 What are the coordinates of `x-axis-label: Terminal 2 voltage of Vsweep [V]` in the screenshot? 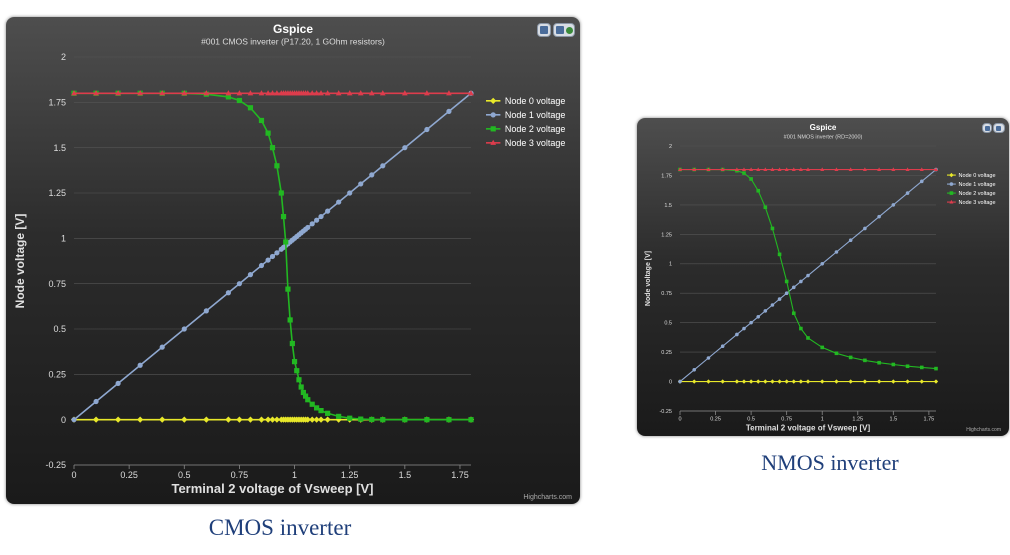 It's located at (808, 428).